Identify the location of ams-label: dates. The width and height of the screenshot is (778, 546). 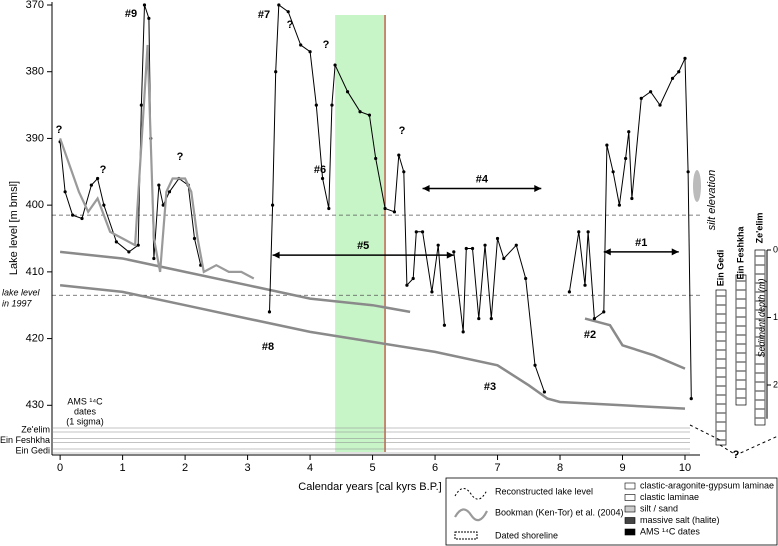
(85, 411).